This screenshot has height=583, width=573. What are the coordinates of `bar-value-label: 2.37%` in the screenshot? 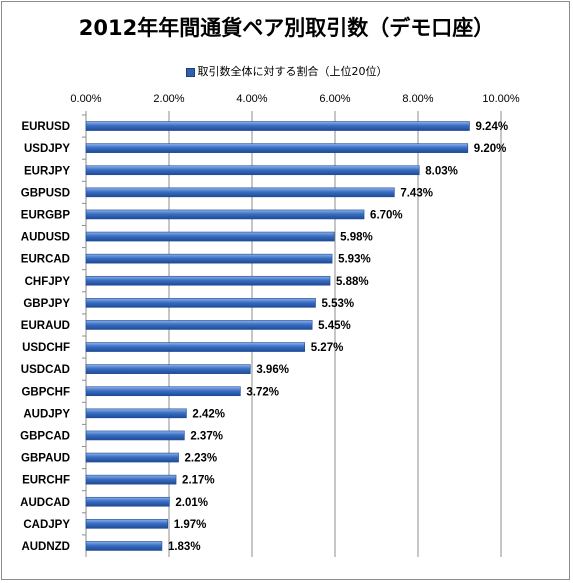 It's located at (206, 436).